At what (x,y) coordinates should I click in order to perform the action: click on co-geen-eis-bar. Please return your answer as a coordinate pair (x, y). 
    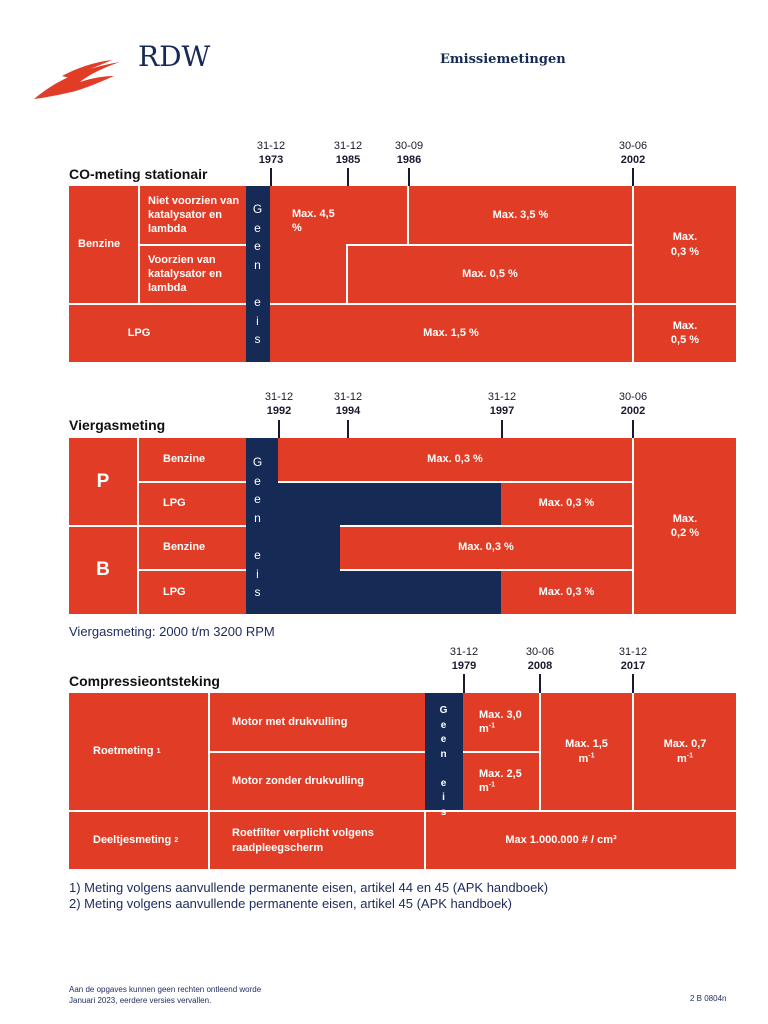
    Looking at the image, I should click on (258, 274).